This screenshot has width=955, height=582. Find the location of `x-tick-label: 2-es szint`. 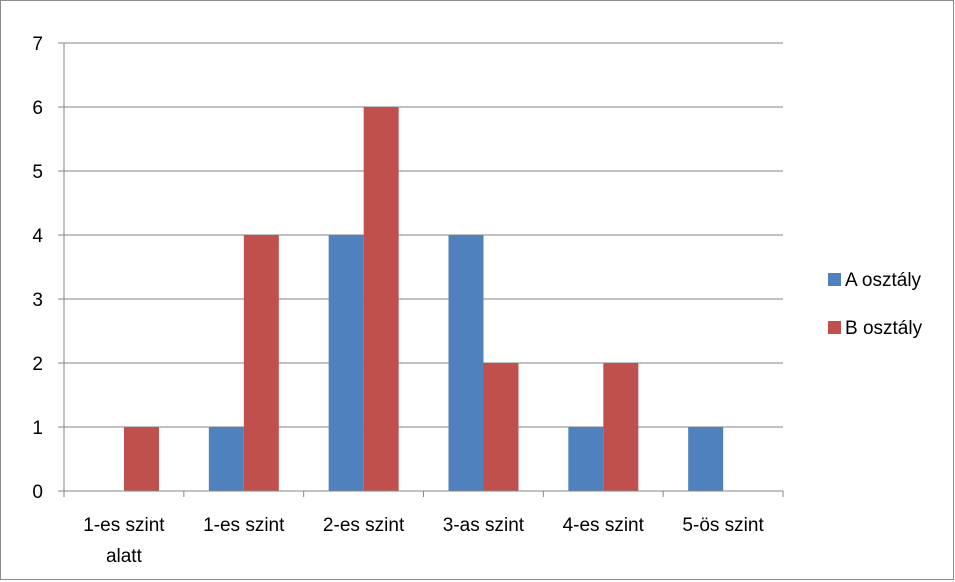

x-tick-label: 2-es szint is located at coordinates (364, 525).